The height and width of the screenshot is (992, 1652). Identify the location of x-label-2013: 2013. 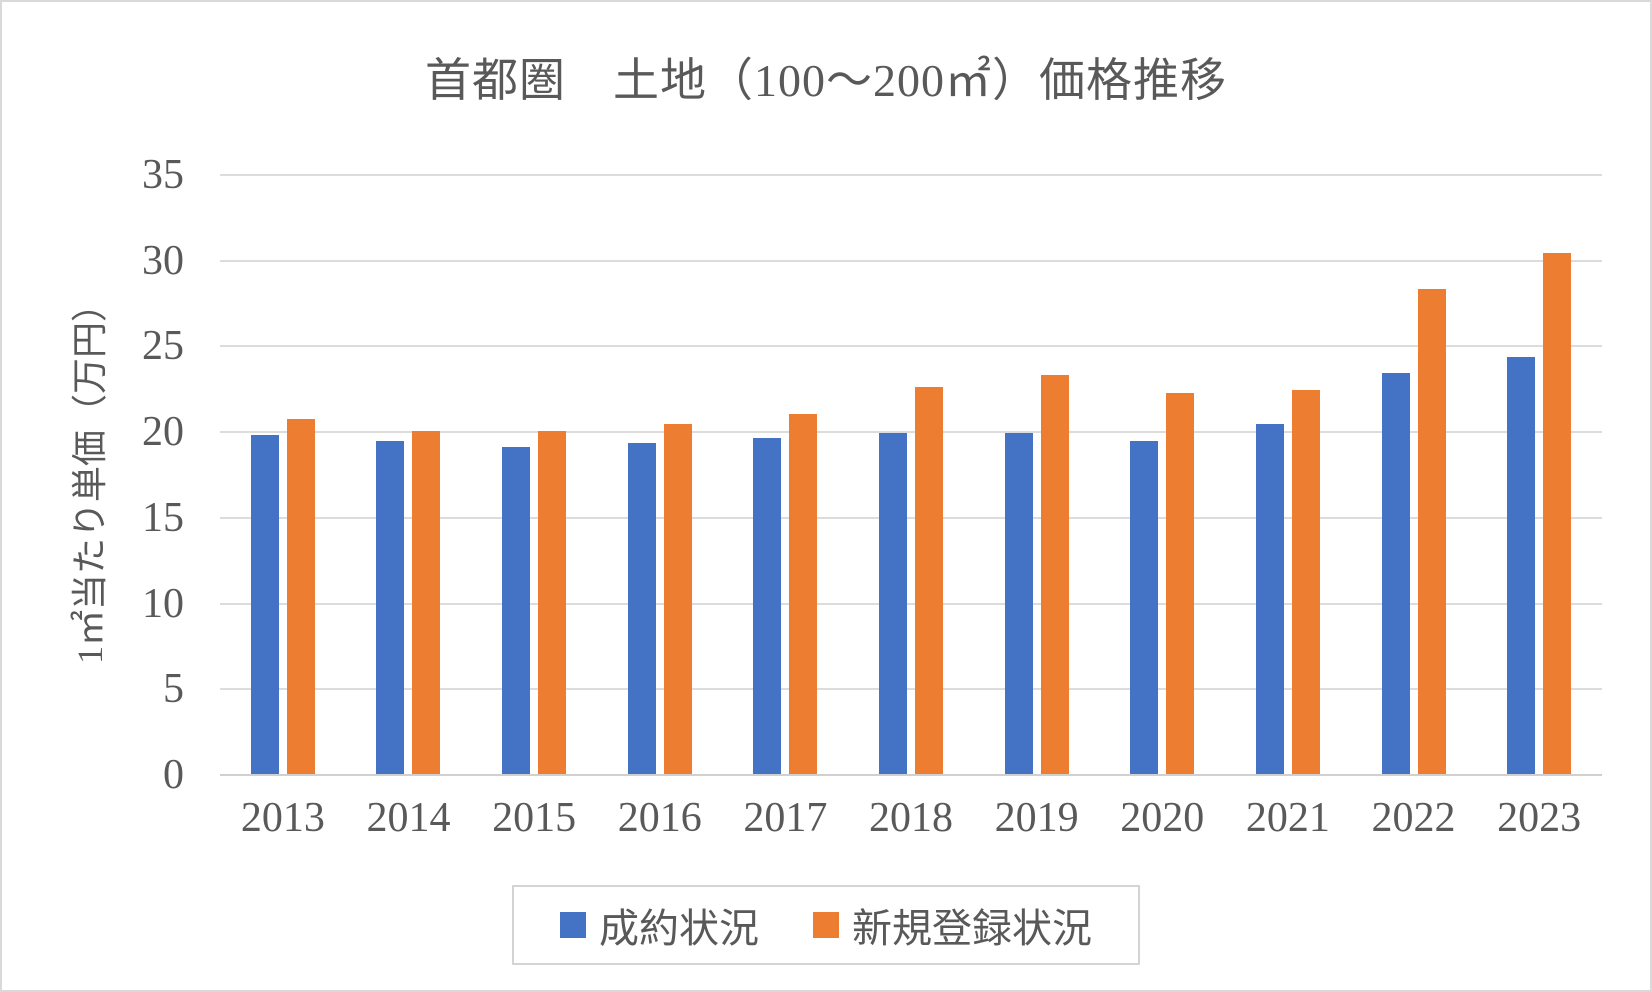
(282, 818).